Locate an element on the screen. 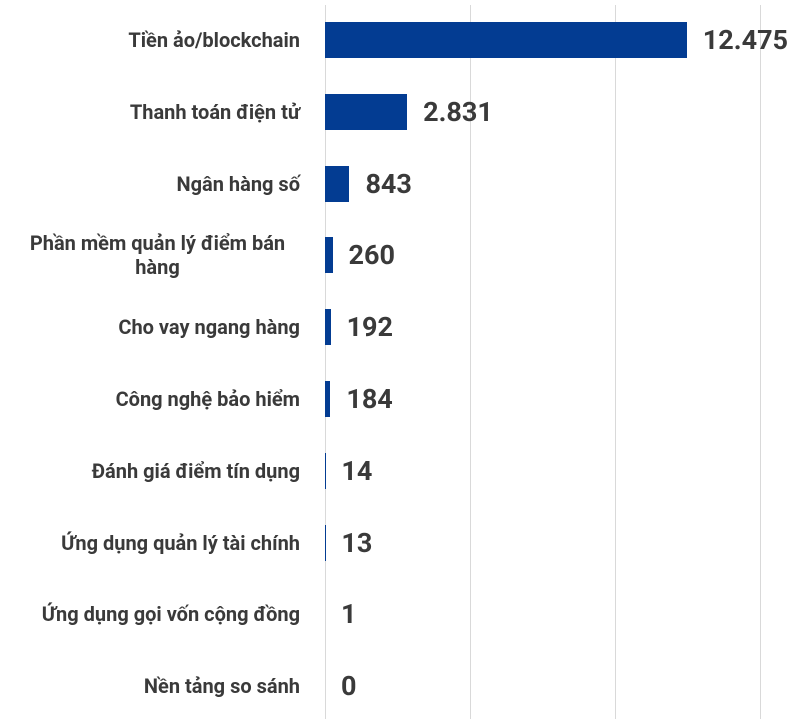 The height and width of the screenshot is (722, 806). category-label-box: Thanh toán điện tử is located at coordinates (150, 112).